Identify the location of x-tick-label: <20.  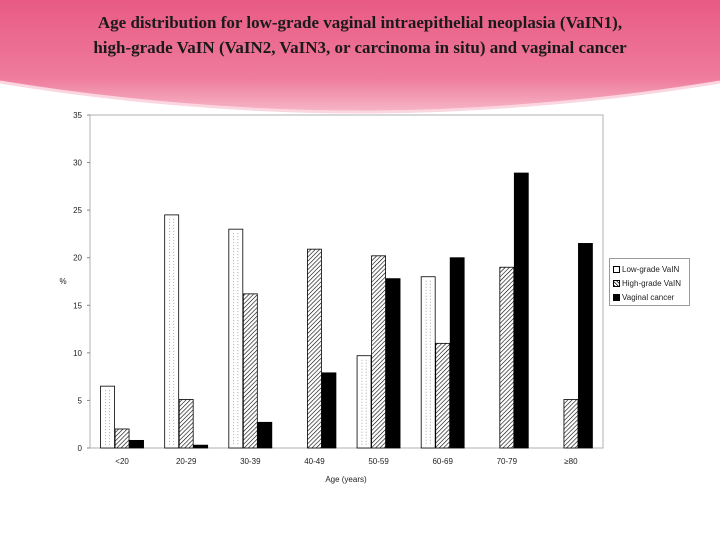
(122, 461).